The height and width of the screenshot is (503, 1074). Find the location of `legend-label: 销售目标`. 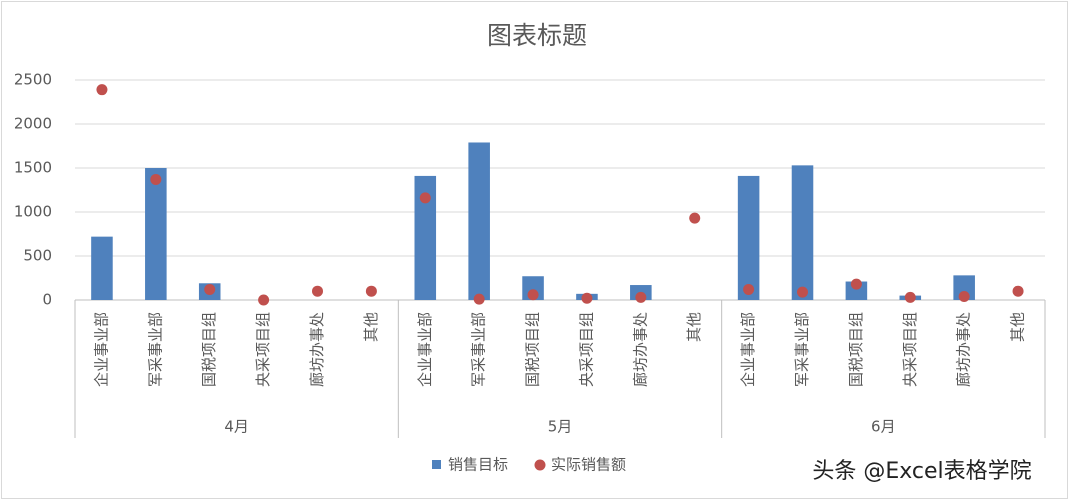

legend-label: 销售目标 is located at coordinates (478, 465).